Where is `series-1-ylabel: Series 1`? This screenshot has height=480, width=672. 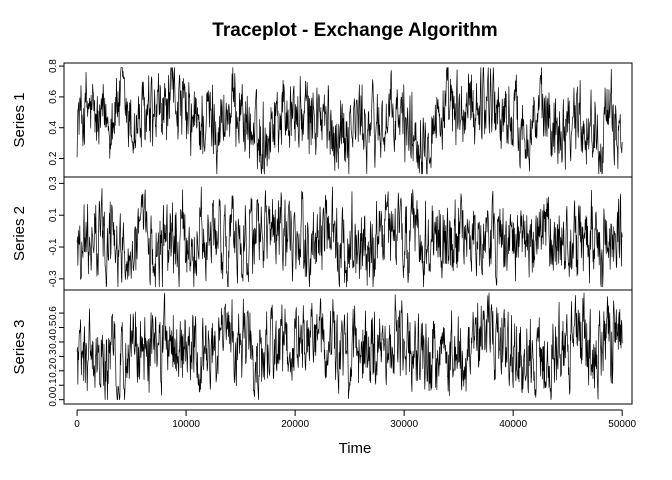
series-1-ylabel: Series 1 is located at coordinates (19, 119).